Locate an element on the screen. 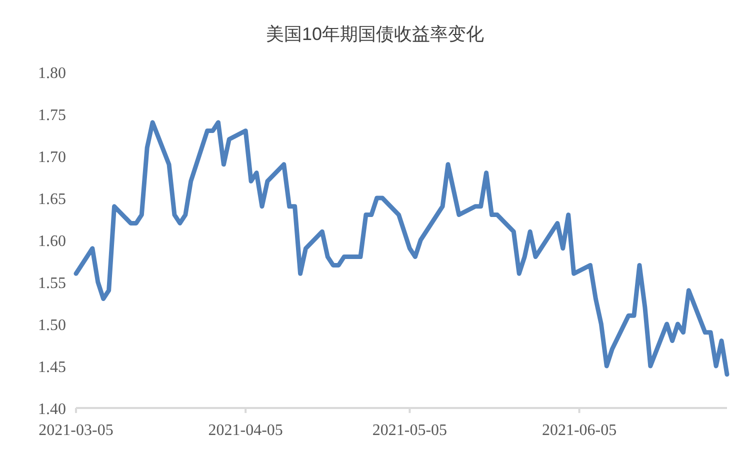  y-tick-label: 1.45 is located at coordinates (52, 367).